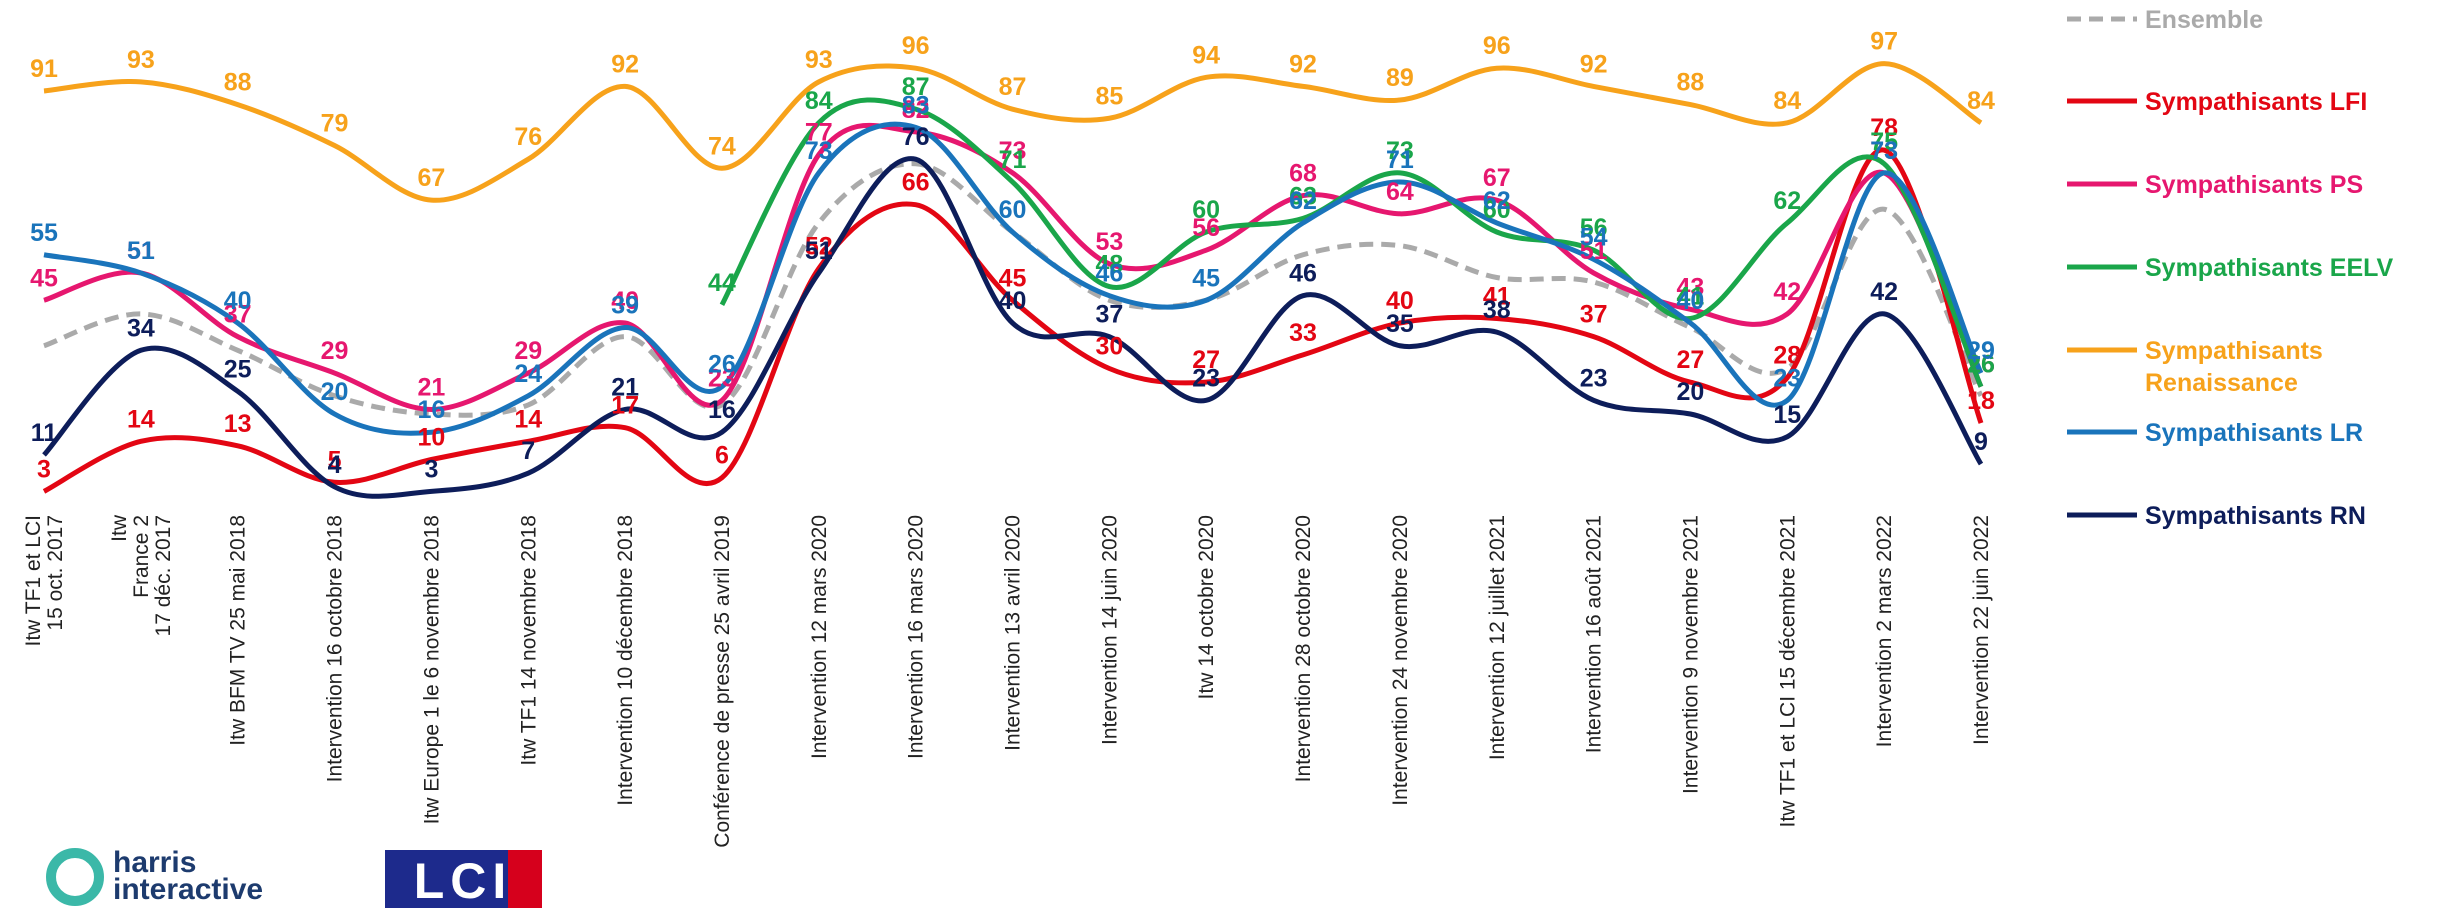  I want to click on x-tick-label: Intervention 22 juin 2022, so click(1981, 630).